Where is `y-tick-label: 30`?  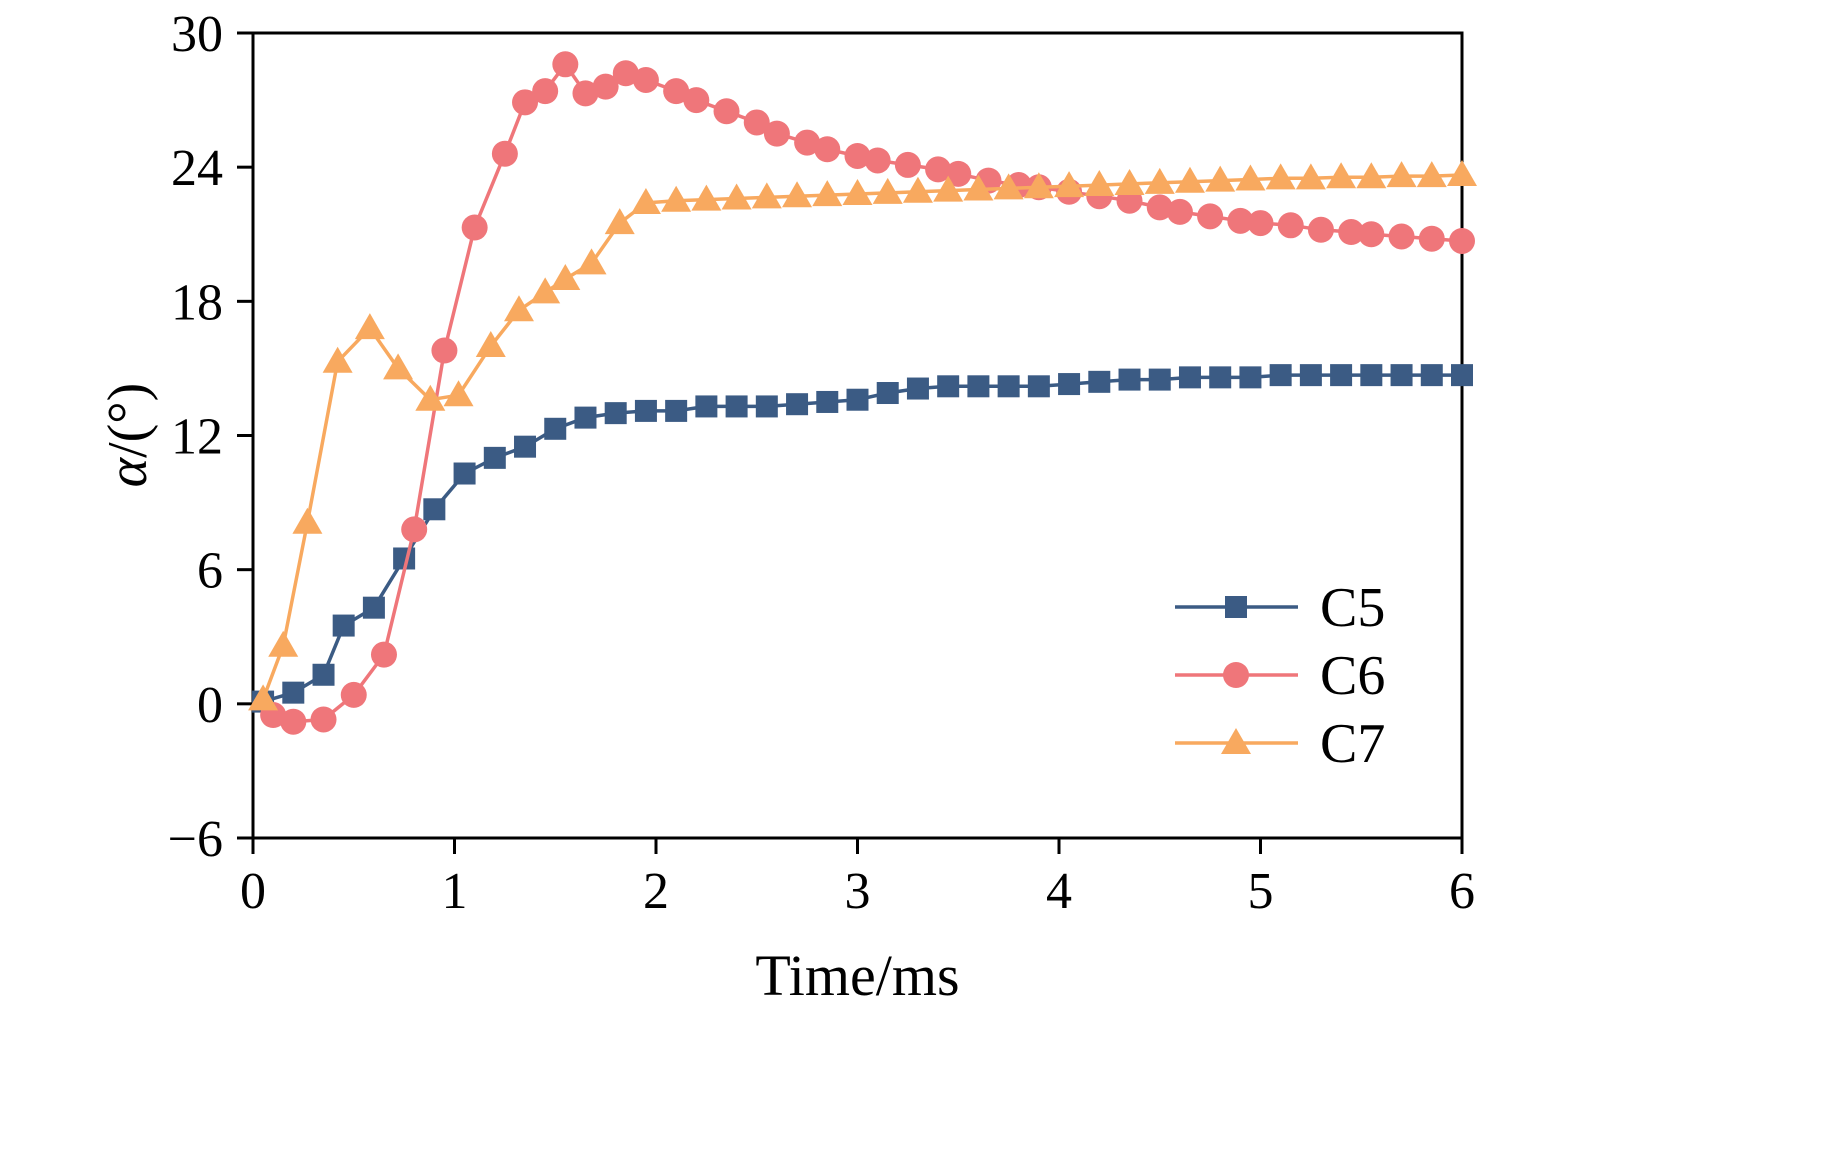
y-tick-label: 30 is located at coordinates (197, 34).